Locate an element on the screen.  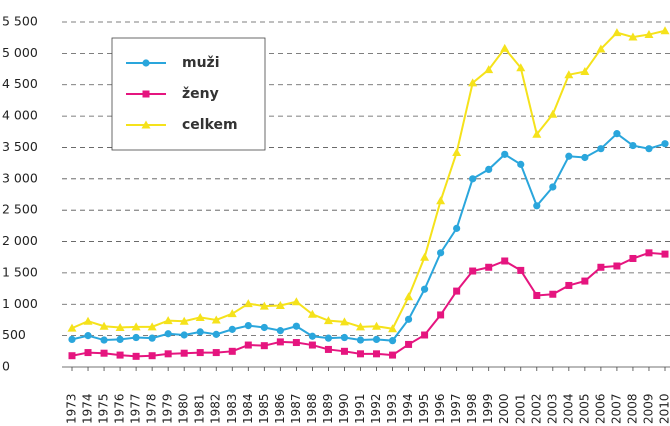
legend-marker is located at coordinates (146, 63).